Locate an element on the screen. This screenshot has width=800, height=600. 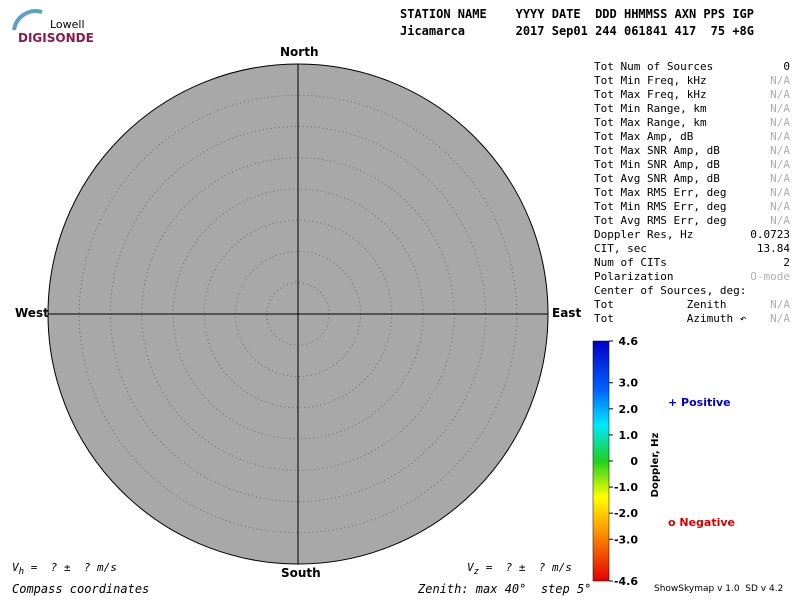
stat-value: 0.0723 is located at coordinates (770, 234).